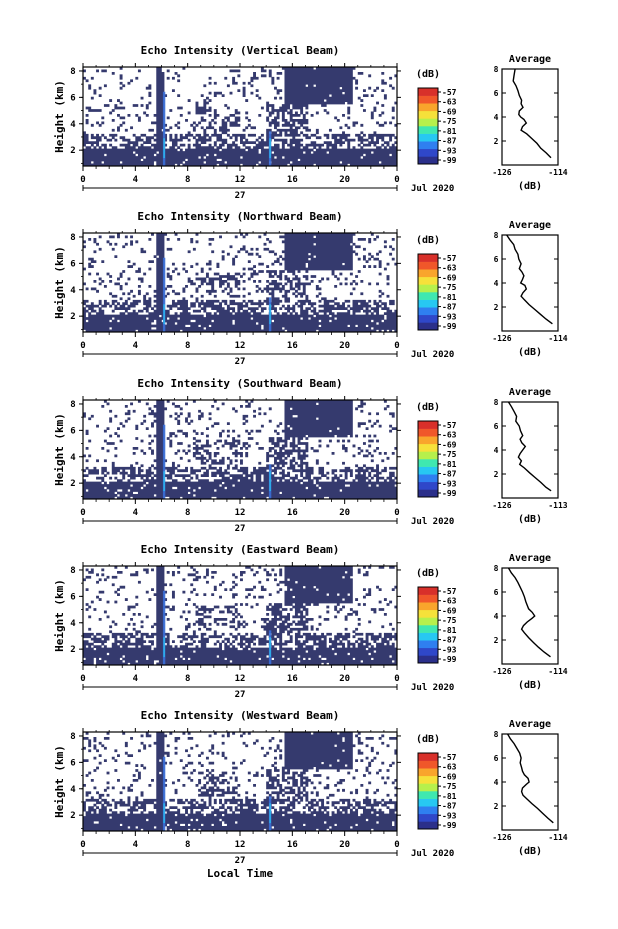 Image resolution: width=618 pixels, height=929 pixels. Describe the element at coordinates (449, 630) in the screenshot. I see `colorbar-tick-label: -81` at that location.